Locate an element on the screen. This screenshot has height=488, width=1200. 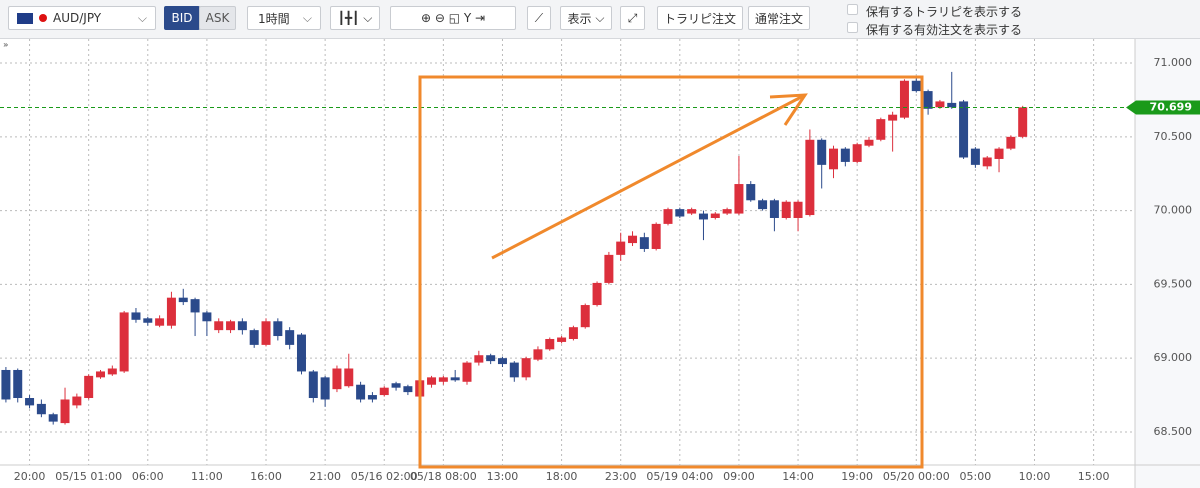
expand-button: ⤢ is located at coordinates (632, 18).